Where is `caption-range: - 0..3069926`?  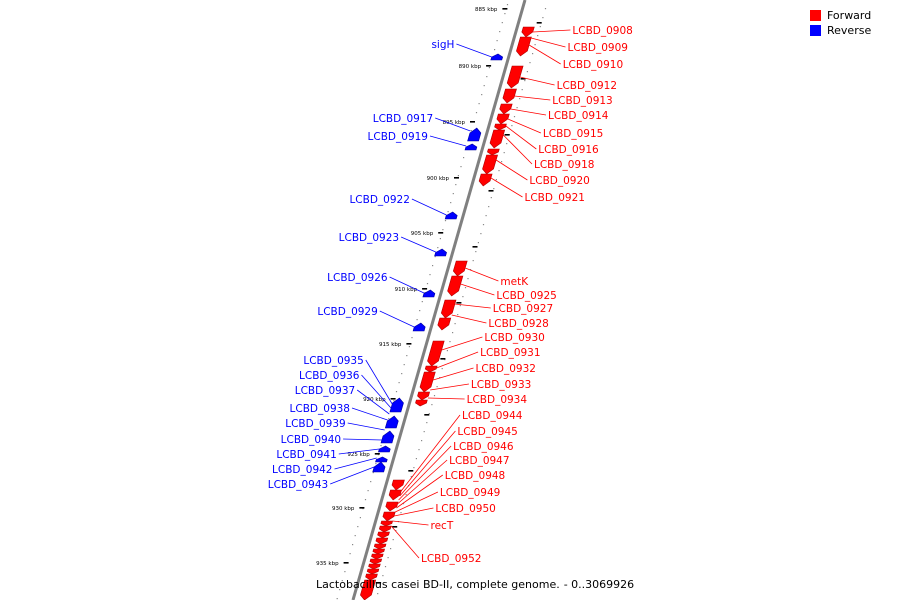 caption-range: - 0..3069926 is located at coordinates (599, 584).